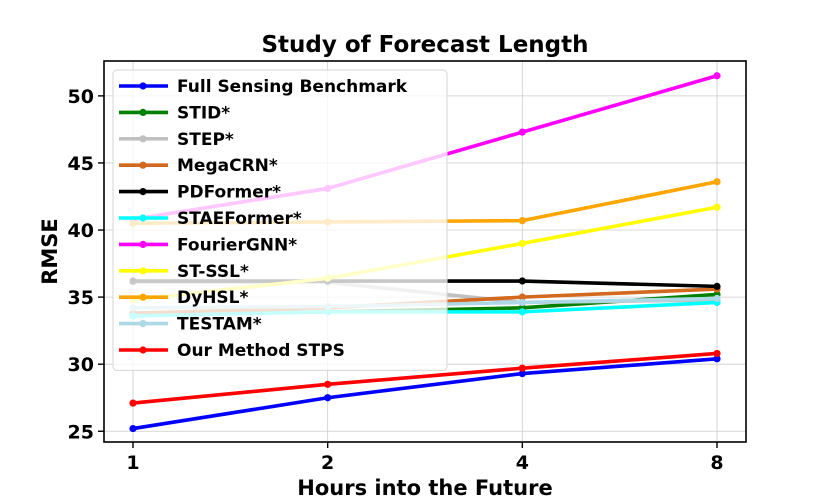 The height and width of the screenshot is (499, 830). I want to click on data-point-megacrn, so click(522, 297).